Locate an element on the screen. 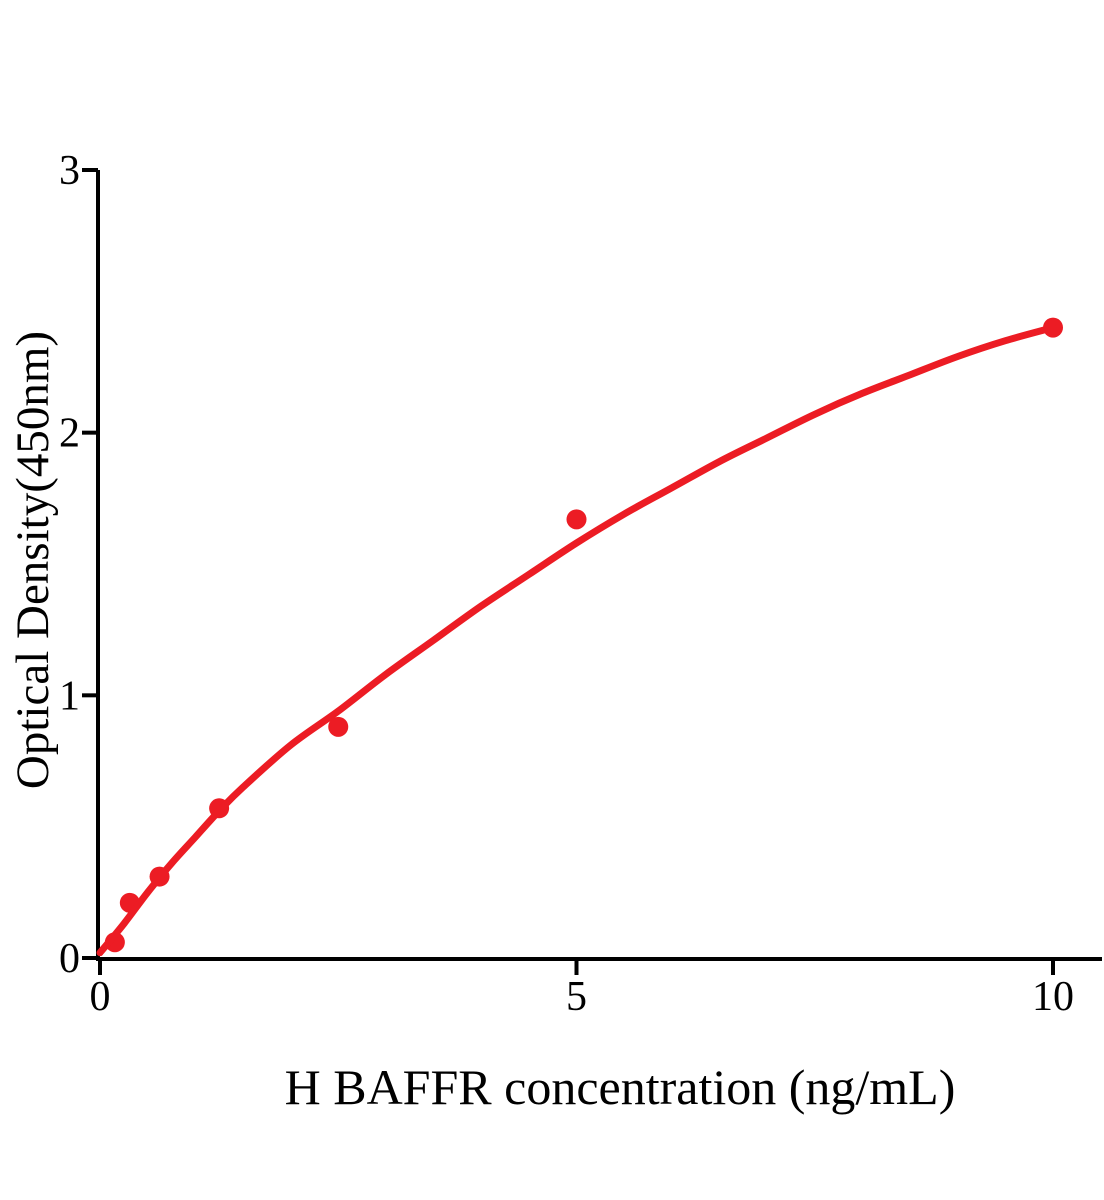 The image size is (1104, 1200). x-tick-label: 0 is located at coordinates (100, 997).